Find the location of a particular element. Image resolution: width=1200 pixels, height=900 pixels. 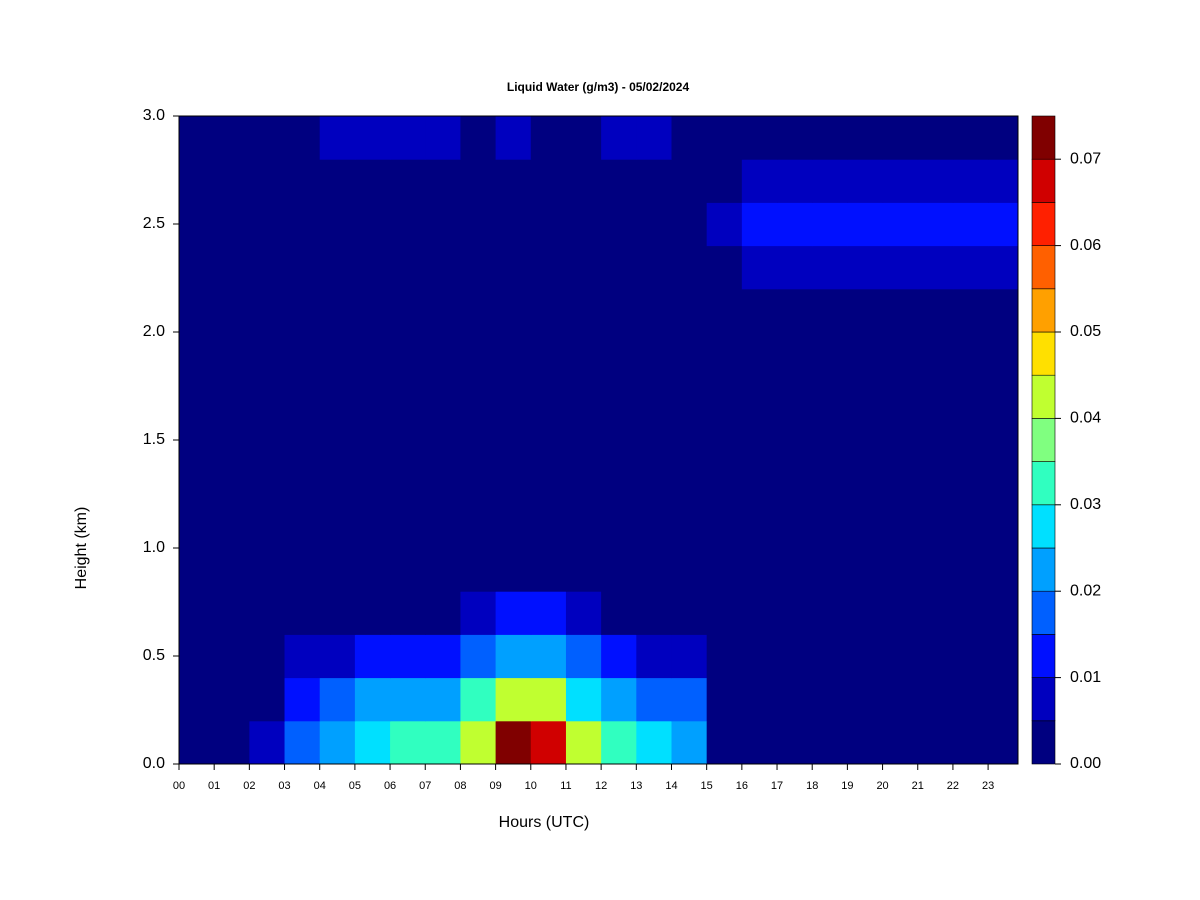

y-tick-label: 0.5 is located at coordinates (154, 655).